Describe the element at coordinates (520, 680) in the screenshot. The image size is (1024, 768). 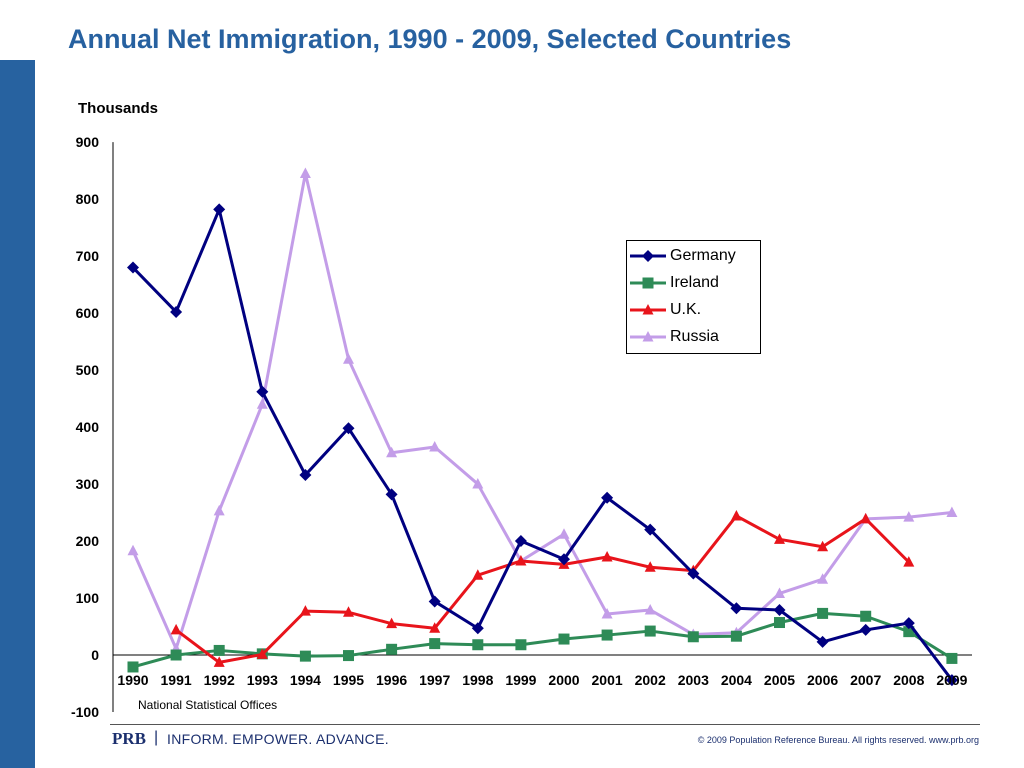
I see `x-tick-label: 1999` at that location.